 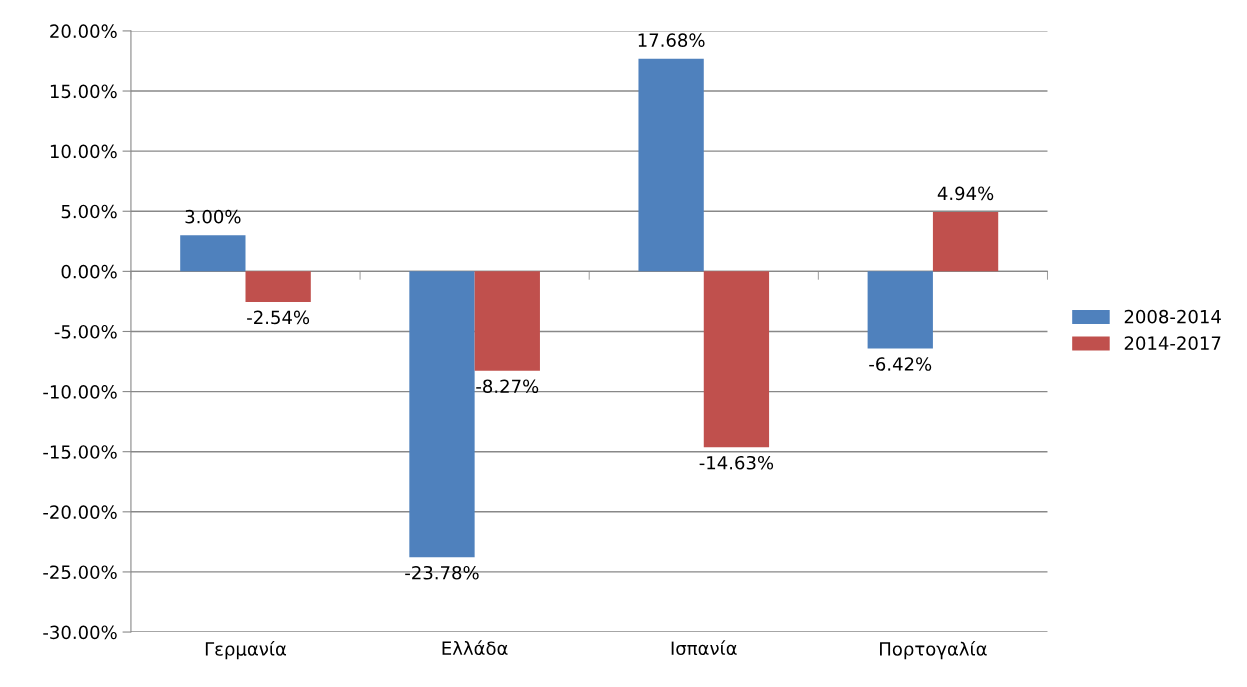 What do you see at coordinates (704, 648) in the screenshot?
I see `x-tick-label: Ισπανία` at bounding box center [704, 648].